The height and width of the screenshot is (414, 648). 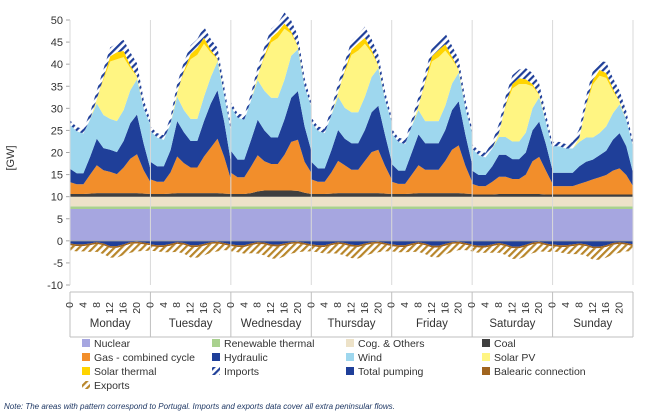 What do you see at coordinates (271, 251) in the screenshot?
I see `area-exports-wednesday` at bounding box center [271, 251].